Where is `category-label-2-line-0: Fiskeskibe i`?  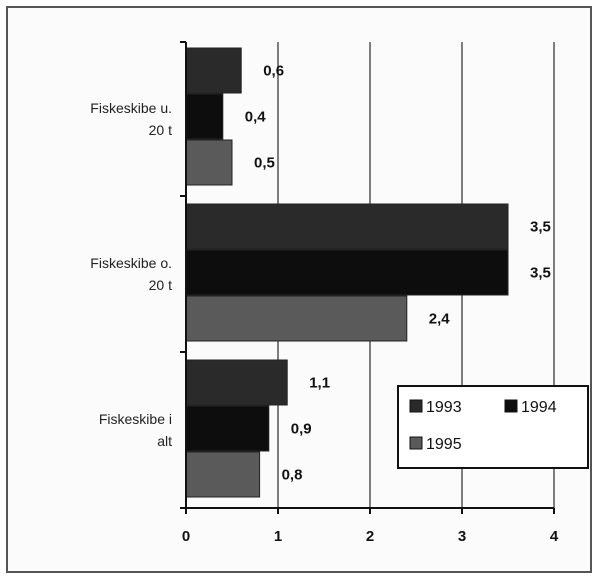
category-label-2-line-0: Fiskeskibe i is located at coordinates (135, 419).